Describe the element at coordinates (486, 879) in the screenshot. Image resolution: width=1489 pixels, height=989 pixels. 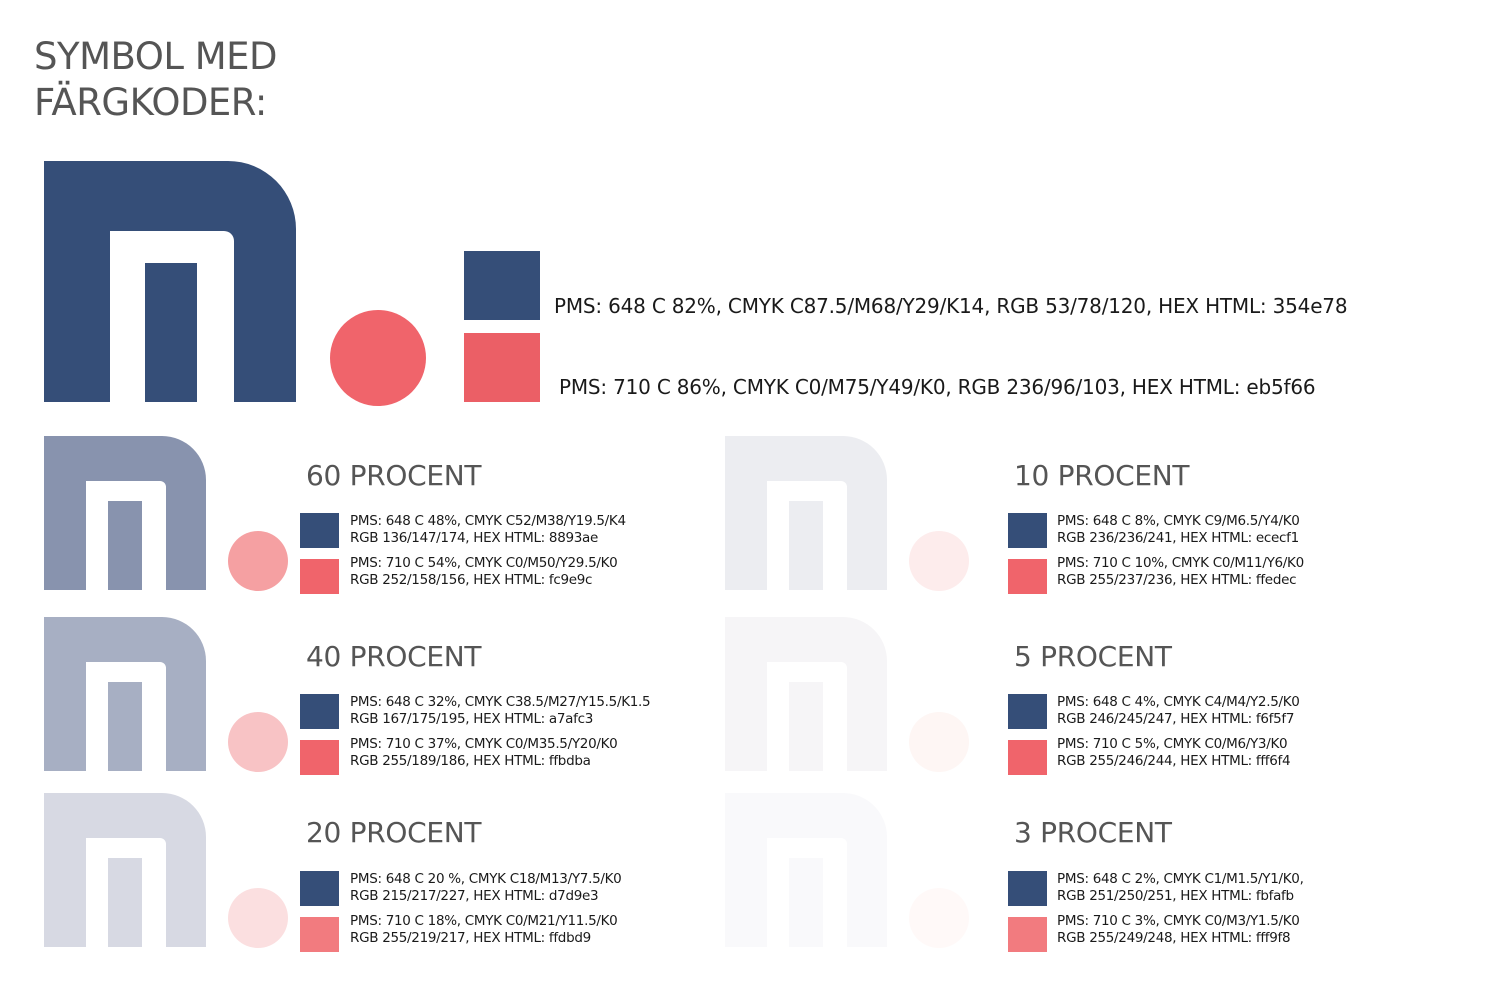
I see `tint-navy-line-1: PMS: 648 C 20 %, CMYK C18/M13/Y7.5/K0` at that location.